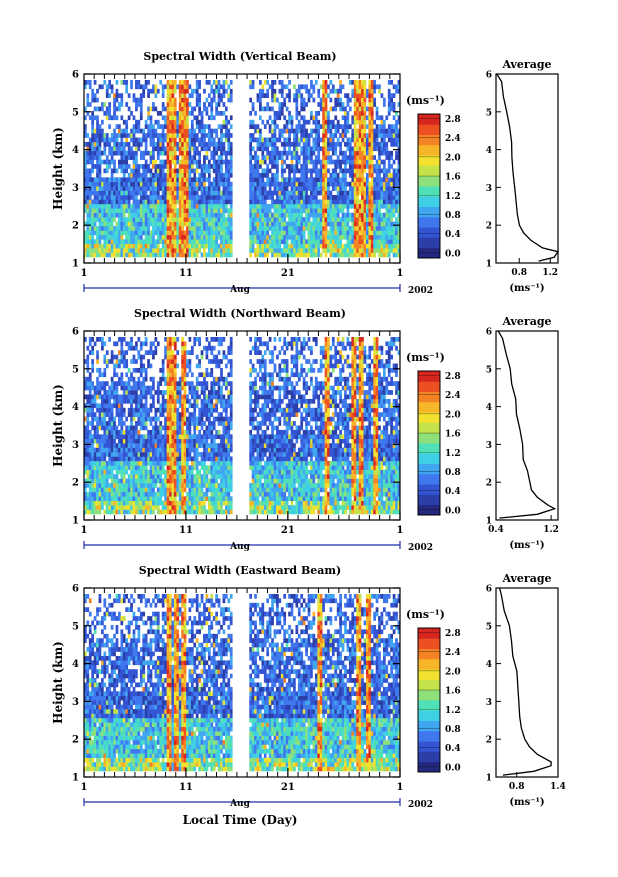 This screenshot has width=618, height=877. Describe the element at coordinates (429, 186) in the screenshot. I see `colorbar-frame` at that location.